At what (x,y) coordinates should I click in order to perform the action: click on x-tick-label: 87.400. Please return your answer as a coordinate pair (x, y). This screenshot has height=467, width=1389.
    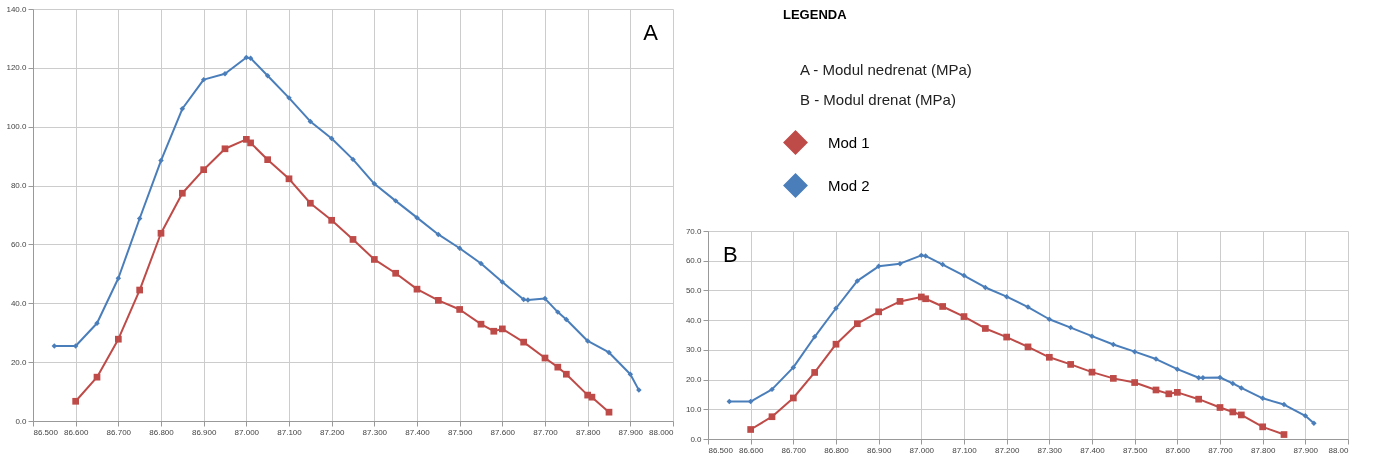
    Looking at the image, I should click on (418, 432).